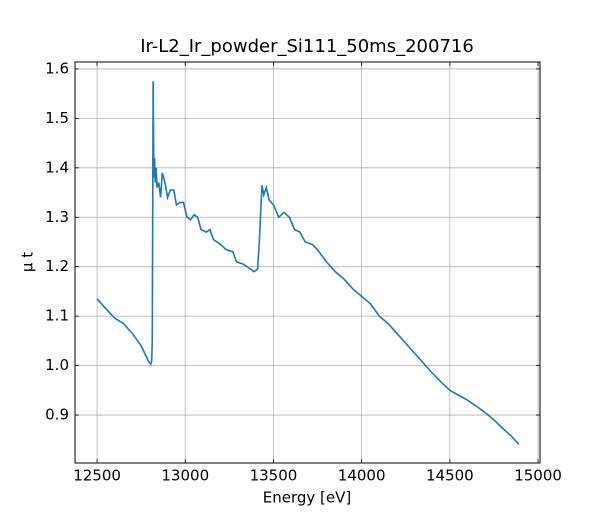  I want to click on x-axis-label: Energy [eV], so click(307, 498).